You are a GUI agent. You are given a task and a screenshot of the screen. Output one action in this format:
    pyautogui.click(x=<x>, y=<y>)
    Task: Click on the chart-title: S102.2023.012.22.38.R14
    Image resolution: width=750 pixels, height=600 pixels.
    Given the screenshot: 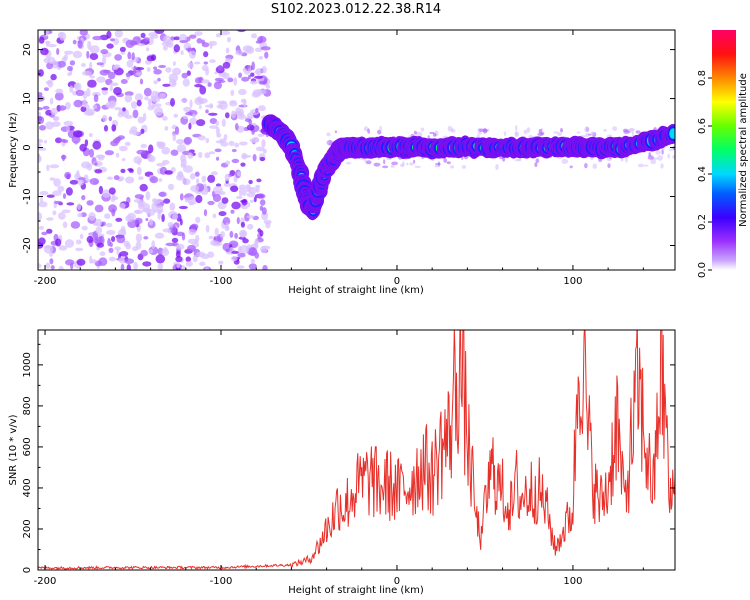 What is the action you would take?
    pyautogui.click(x=356, y=9)
    